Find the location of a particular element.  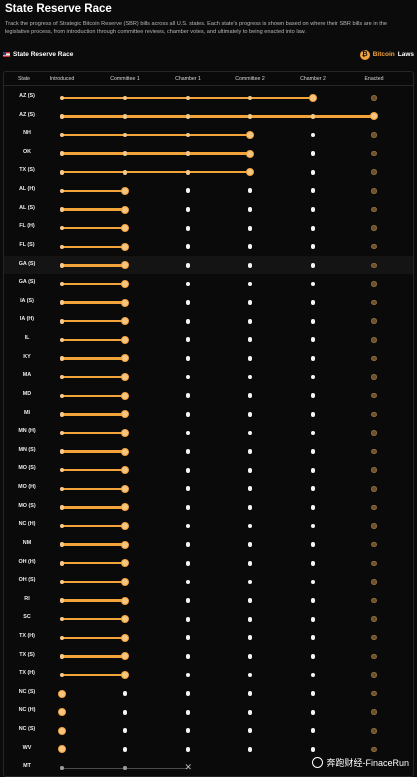

table-row: WV is located at coordinates (208, 749).